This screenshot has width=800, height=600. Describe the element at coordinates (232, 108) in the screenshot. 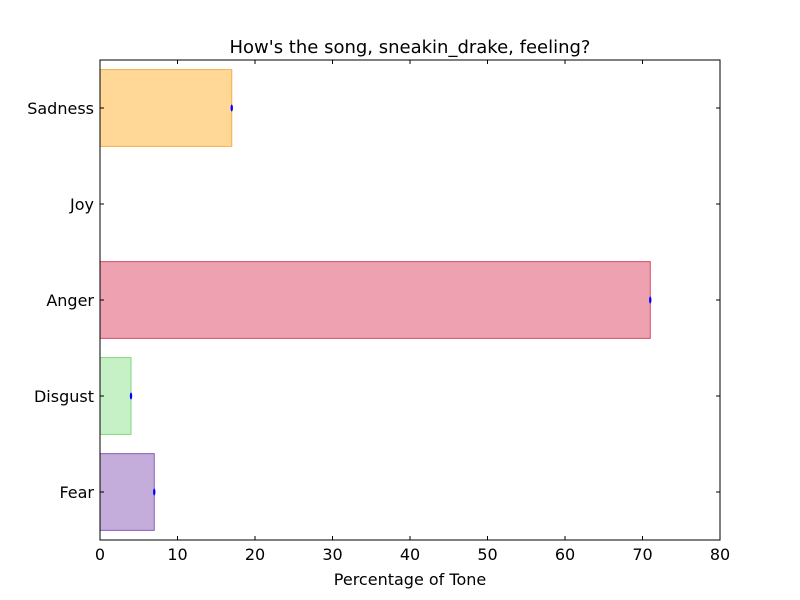

I see `bar-marker-sadness` at that location.